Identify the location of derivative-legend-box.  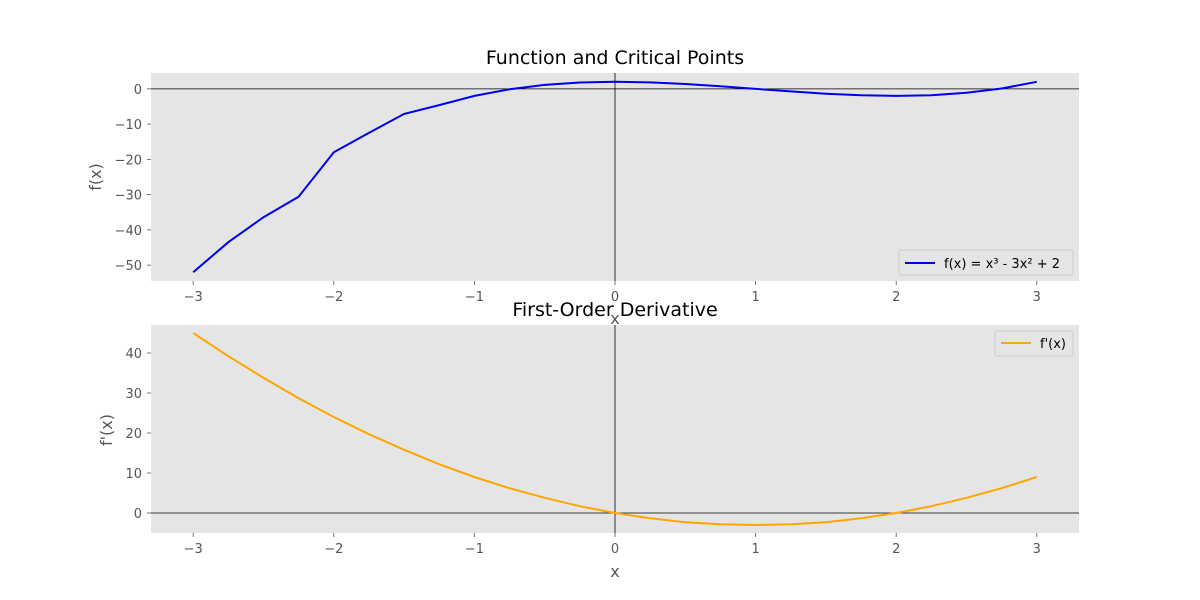
(1034, 343).